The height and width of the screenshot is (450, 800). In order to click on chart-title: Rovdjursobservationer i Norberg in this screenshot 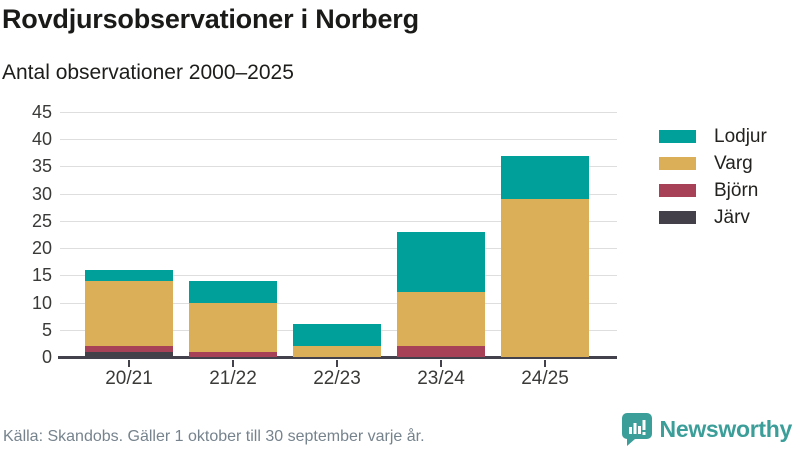, I will do `click(210, 19)`.